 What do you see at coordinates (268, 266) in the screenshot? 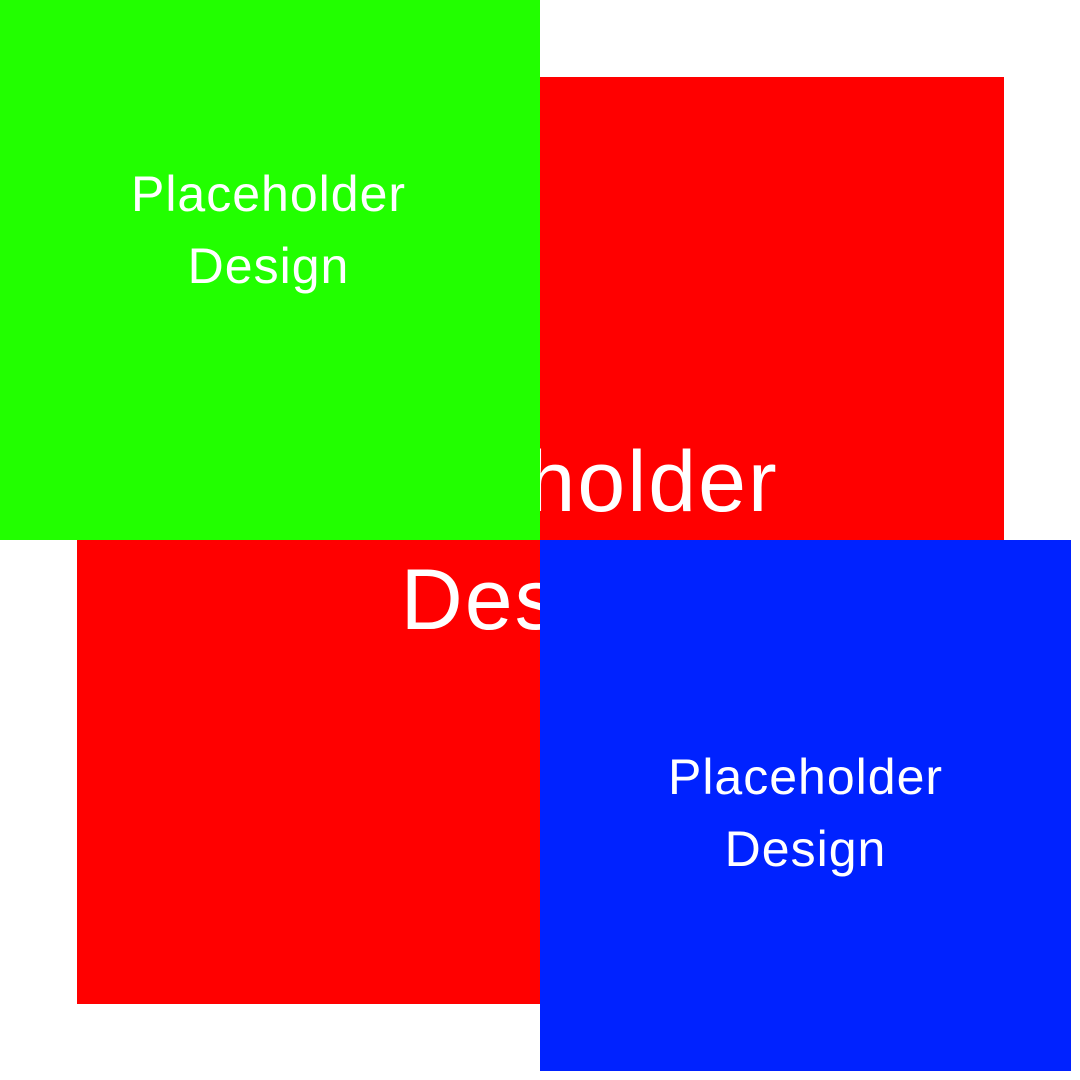
I see `green-panel-line2: Design` at bounding box center [268, 266].